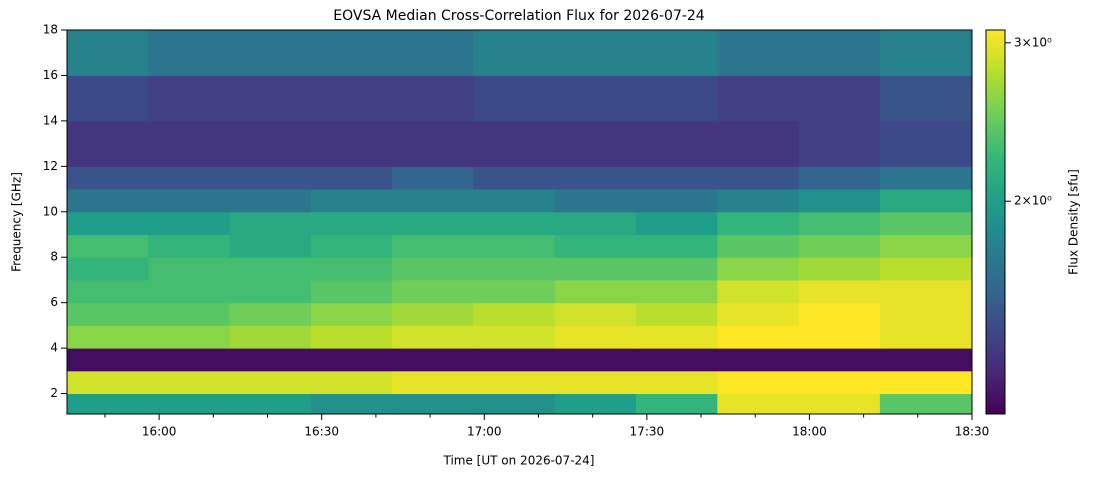 The height and width of the screenshot is (477, 1093). I want to click on y-tick-label: 12, so click(50, 166).